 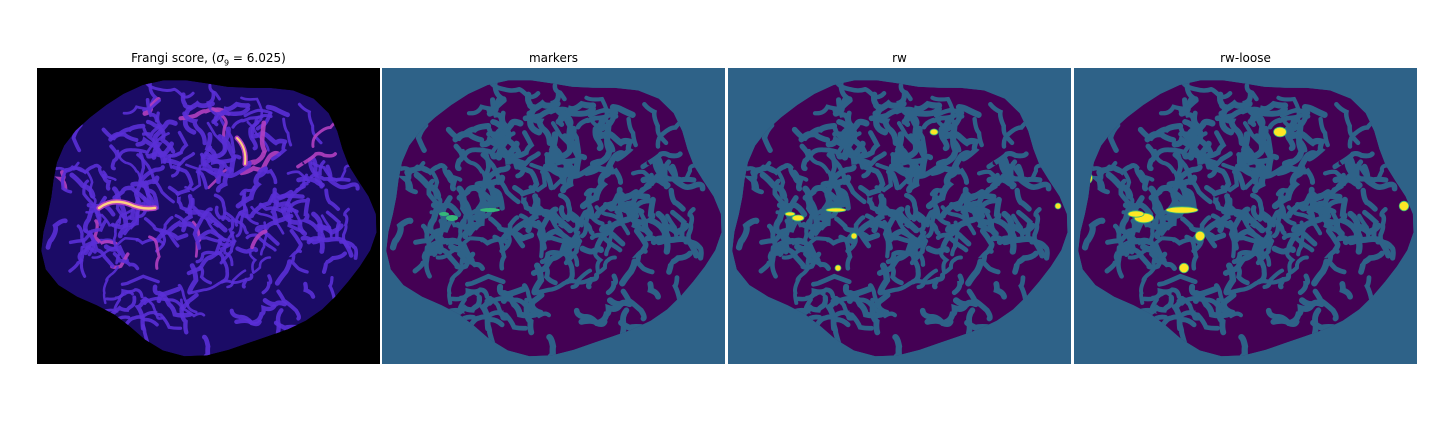 What do you see at coordinates (553, 58) in the screenshot?
I see `panel-title-markers: markers` at bounding box center [553, 58].